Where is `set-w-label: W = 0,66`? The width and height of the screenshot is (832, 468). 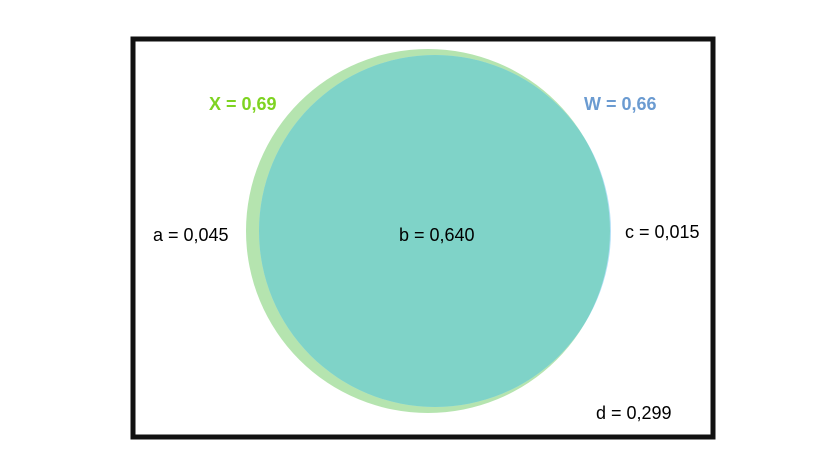 set-w-label: W = 0,66 is located at coordinates (620, 104).